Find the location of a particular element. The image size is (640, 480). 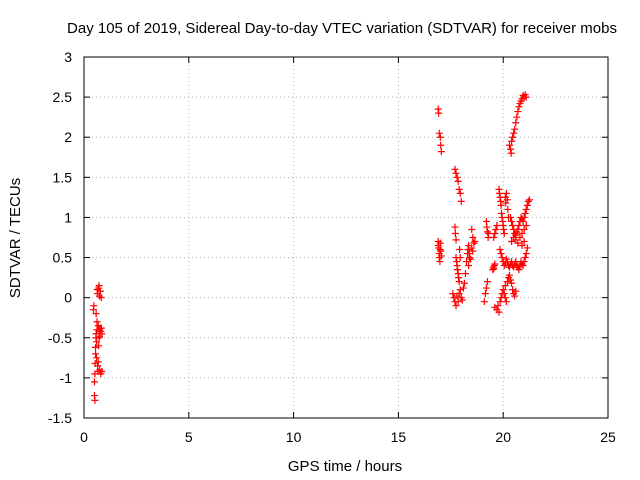

x-tick-label: 15 is located at coordinates (399, 437).